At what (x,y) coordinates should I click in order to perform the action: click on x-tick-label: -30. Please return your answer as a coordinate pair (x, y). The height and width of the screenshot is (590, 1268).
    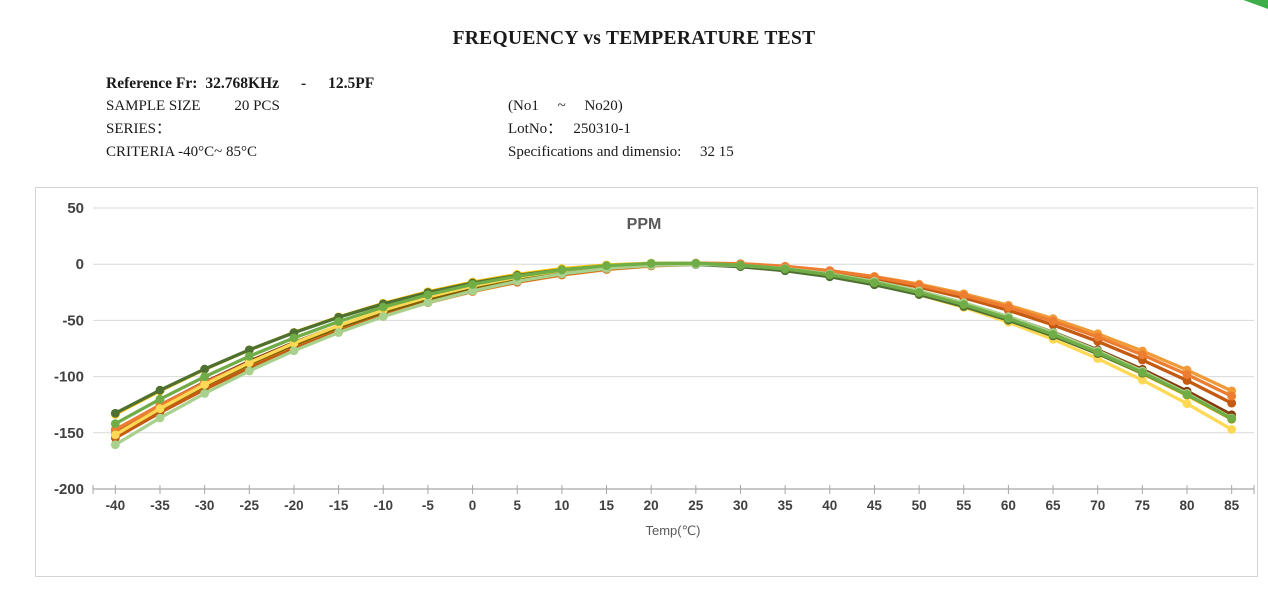
    Looking at the image, I should click on (205, 505).